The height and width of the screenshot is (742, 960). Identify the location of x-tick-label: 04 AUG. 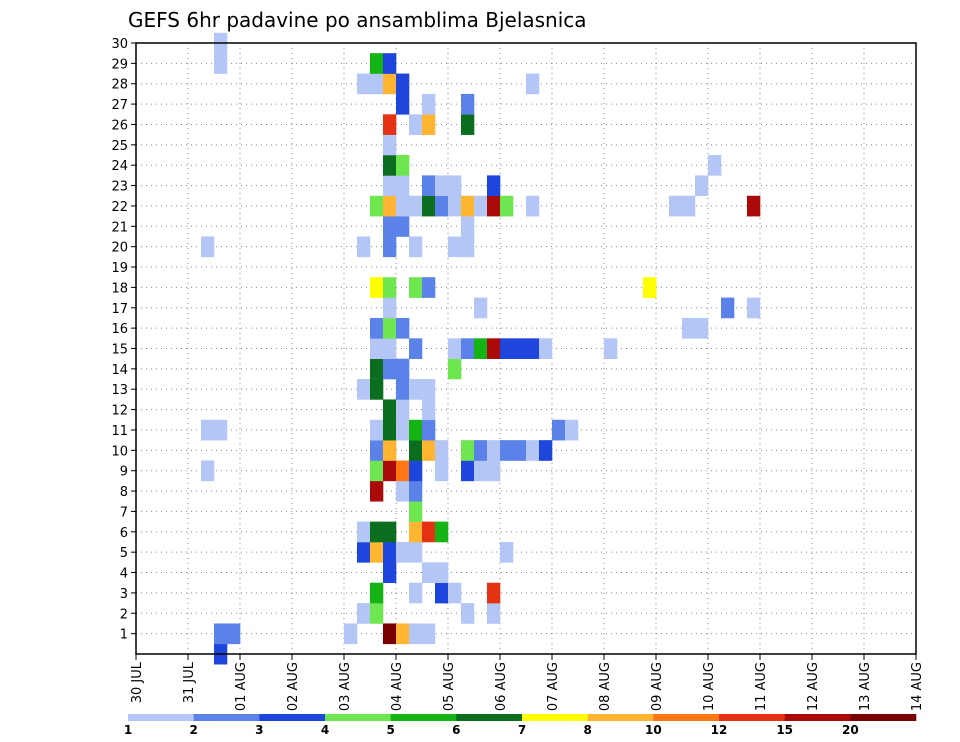
(397, 686).